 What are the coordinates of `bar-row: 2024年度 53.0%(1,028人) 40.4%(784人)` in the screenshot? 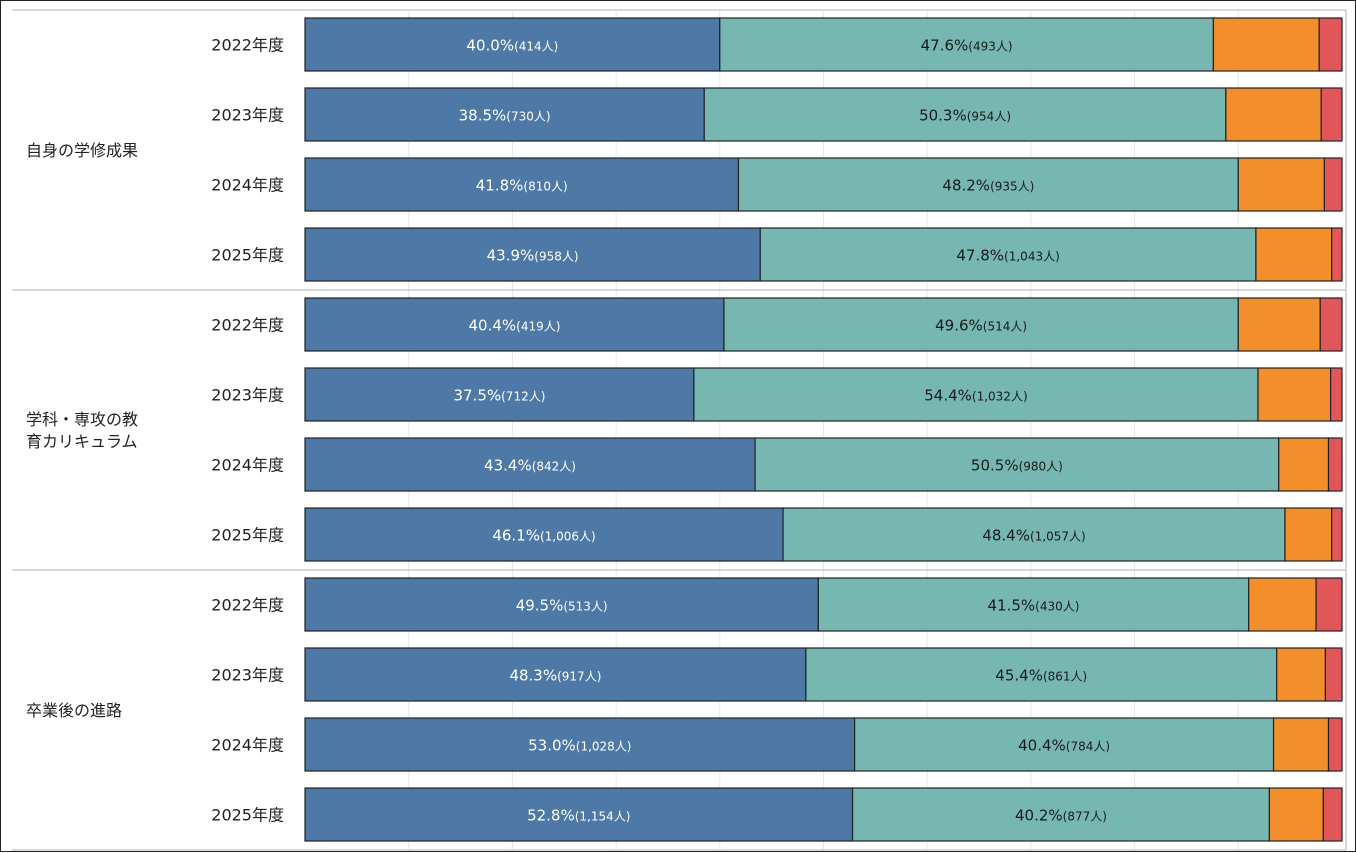 It's located at (777, 744).